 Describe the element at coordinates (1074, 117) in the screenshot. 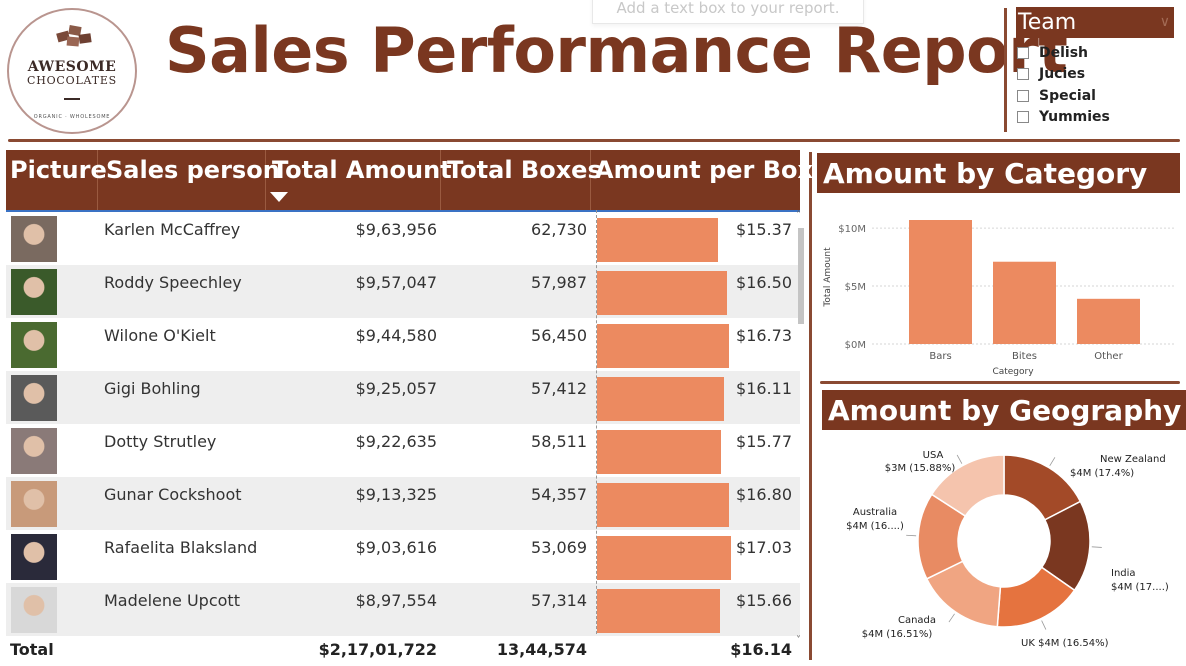

I see `team-option-label: Yummies` at that location.